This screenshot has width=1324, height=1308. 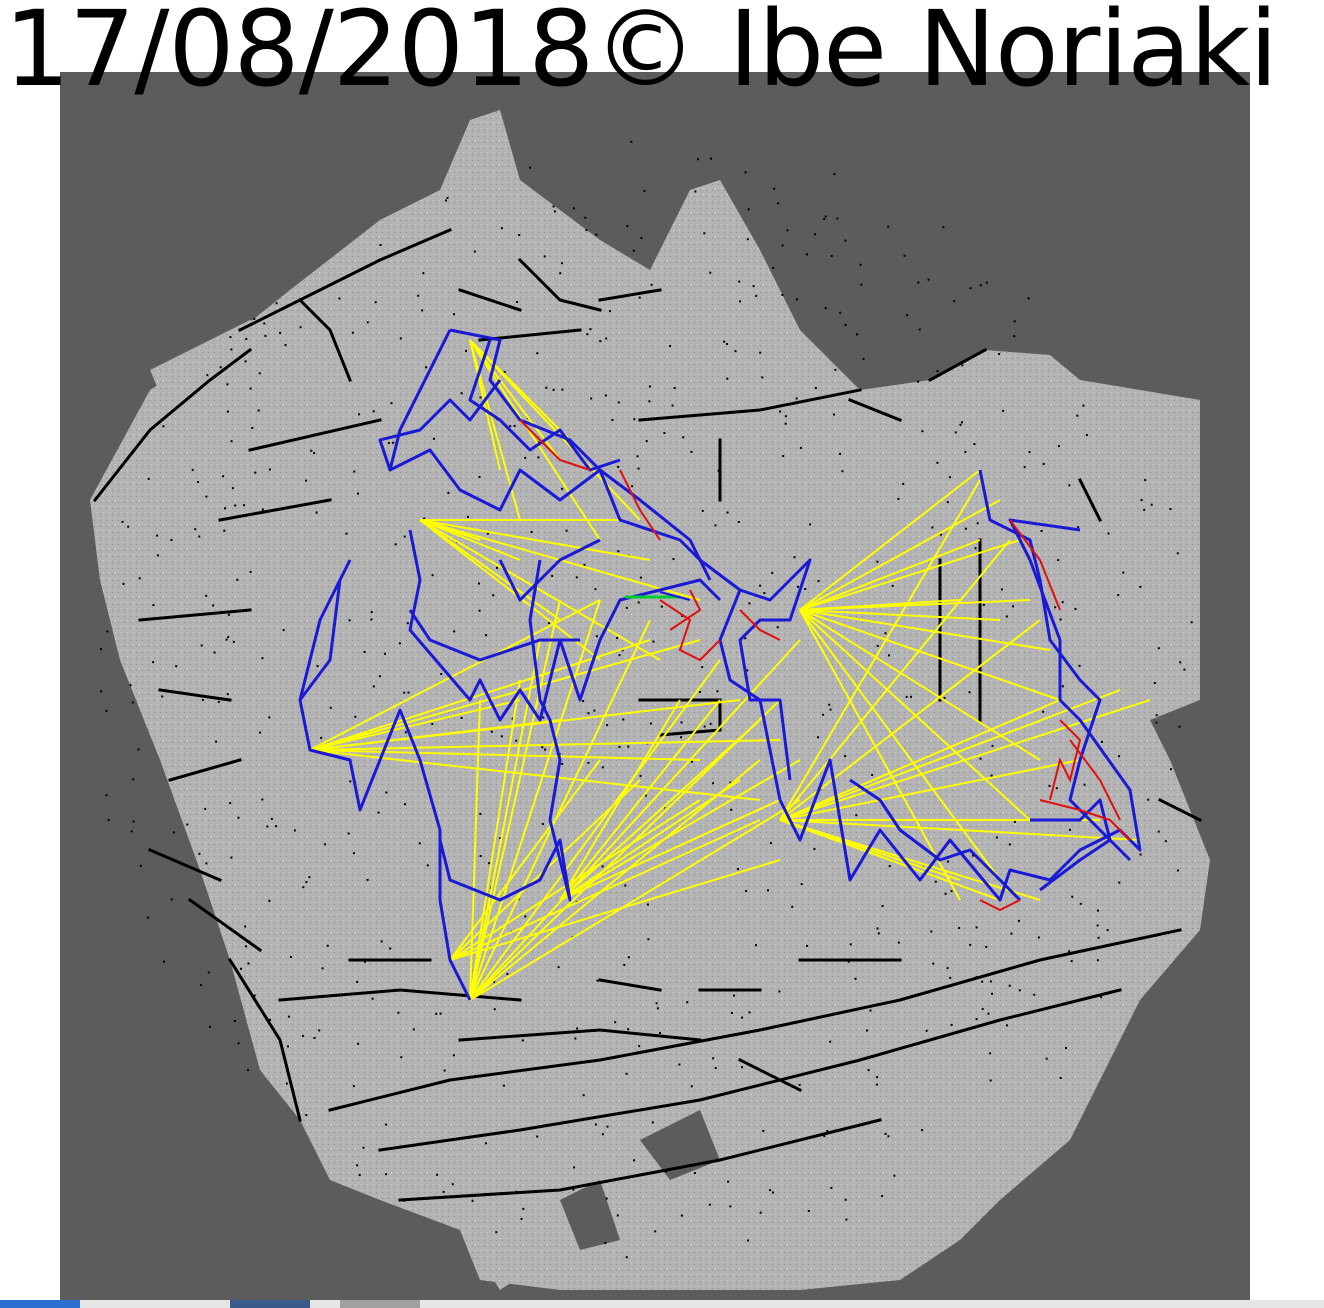 What do you see at coordinates (662, 1304) in the screenshot?
I see `taskbar-strip` at bounding box center [662, 1304].